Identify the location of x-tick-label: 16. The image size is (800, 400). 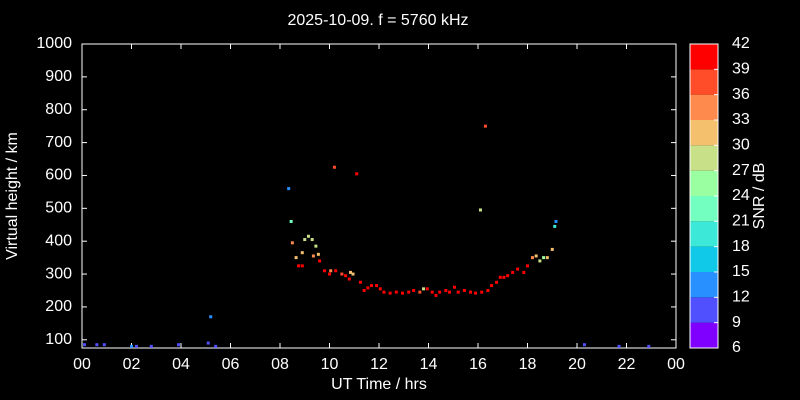
(478, 364).